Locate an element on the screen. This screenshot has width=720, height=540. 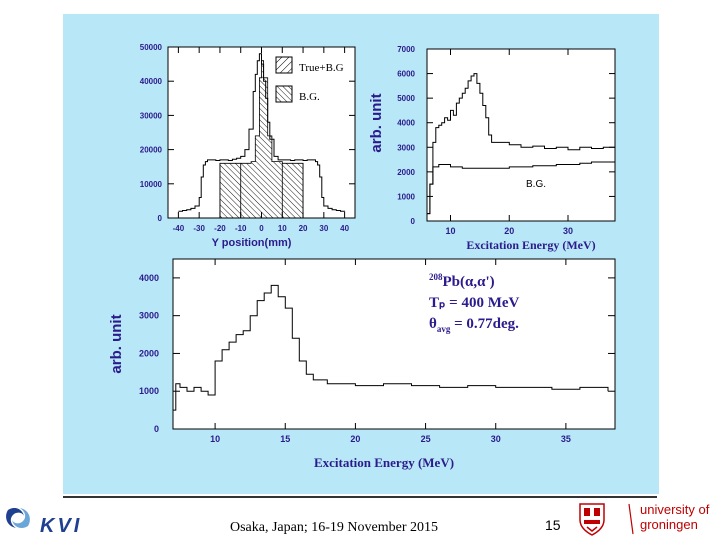
page-number: 15 is located at coordinates (553, 525).